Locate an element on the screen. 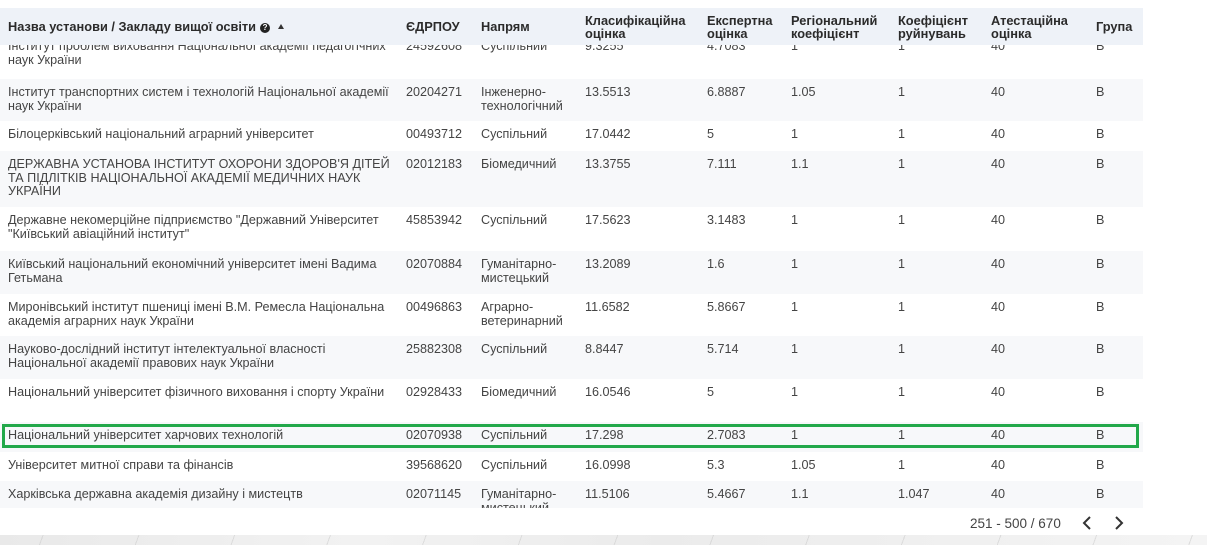 This screenshot has height=545, width=1207. cell-code: 00496863 is located at coordinates (435, 315).